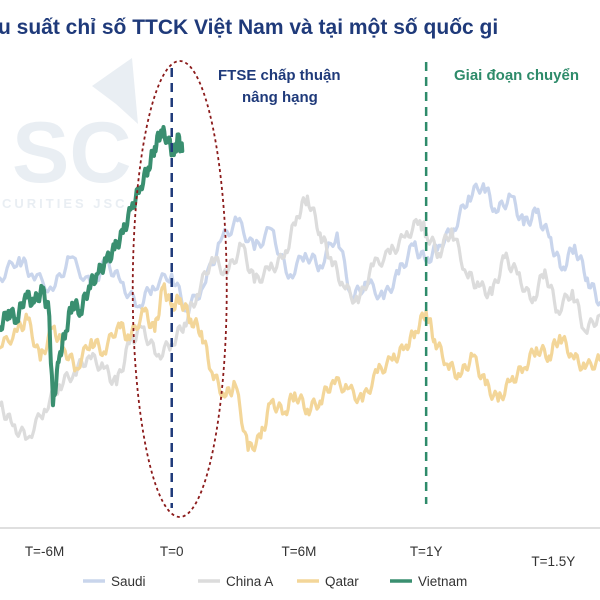 The width and height of the screenshot is (600, 600). I want to click on legend-label-vietnam: Vietnam, so click(442, 581).